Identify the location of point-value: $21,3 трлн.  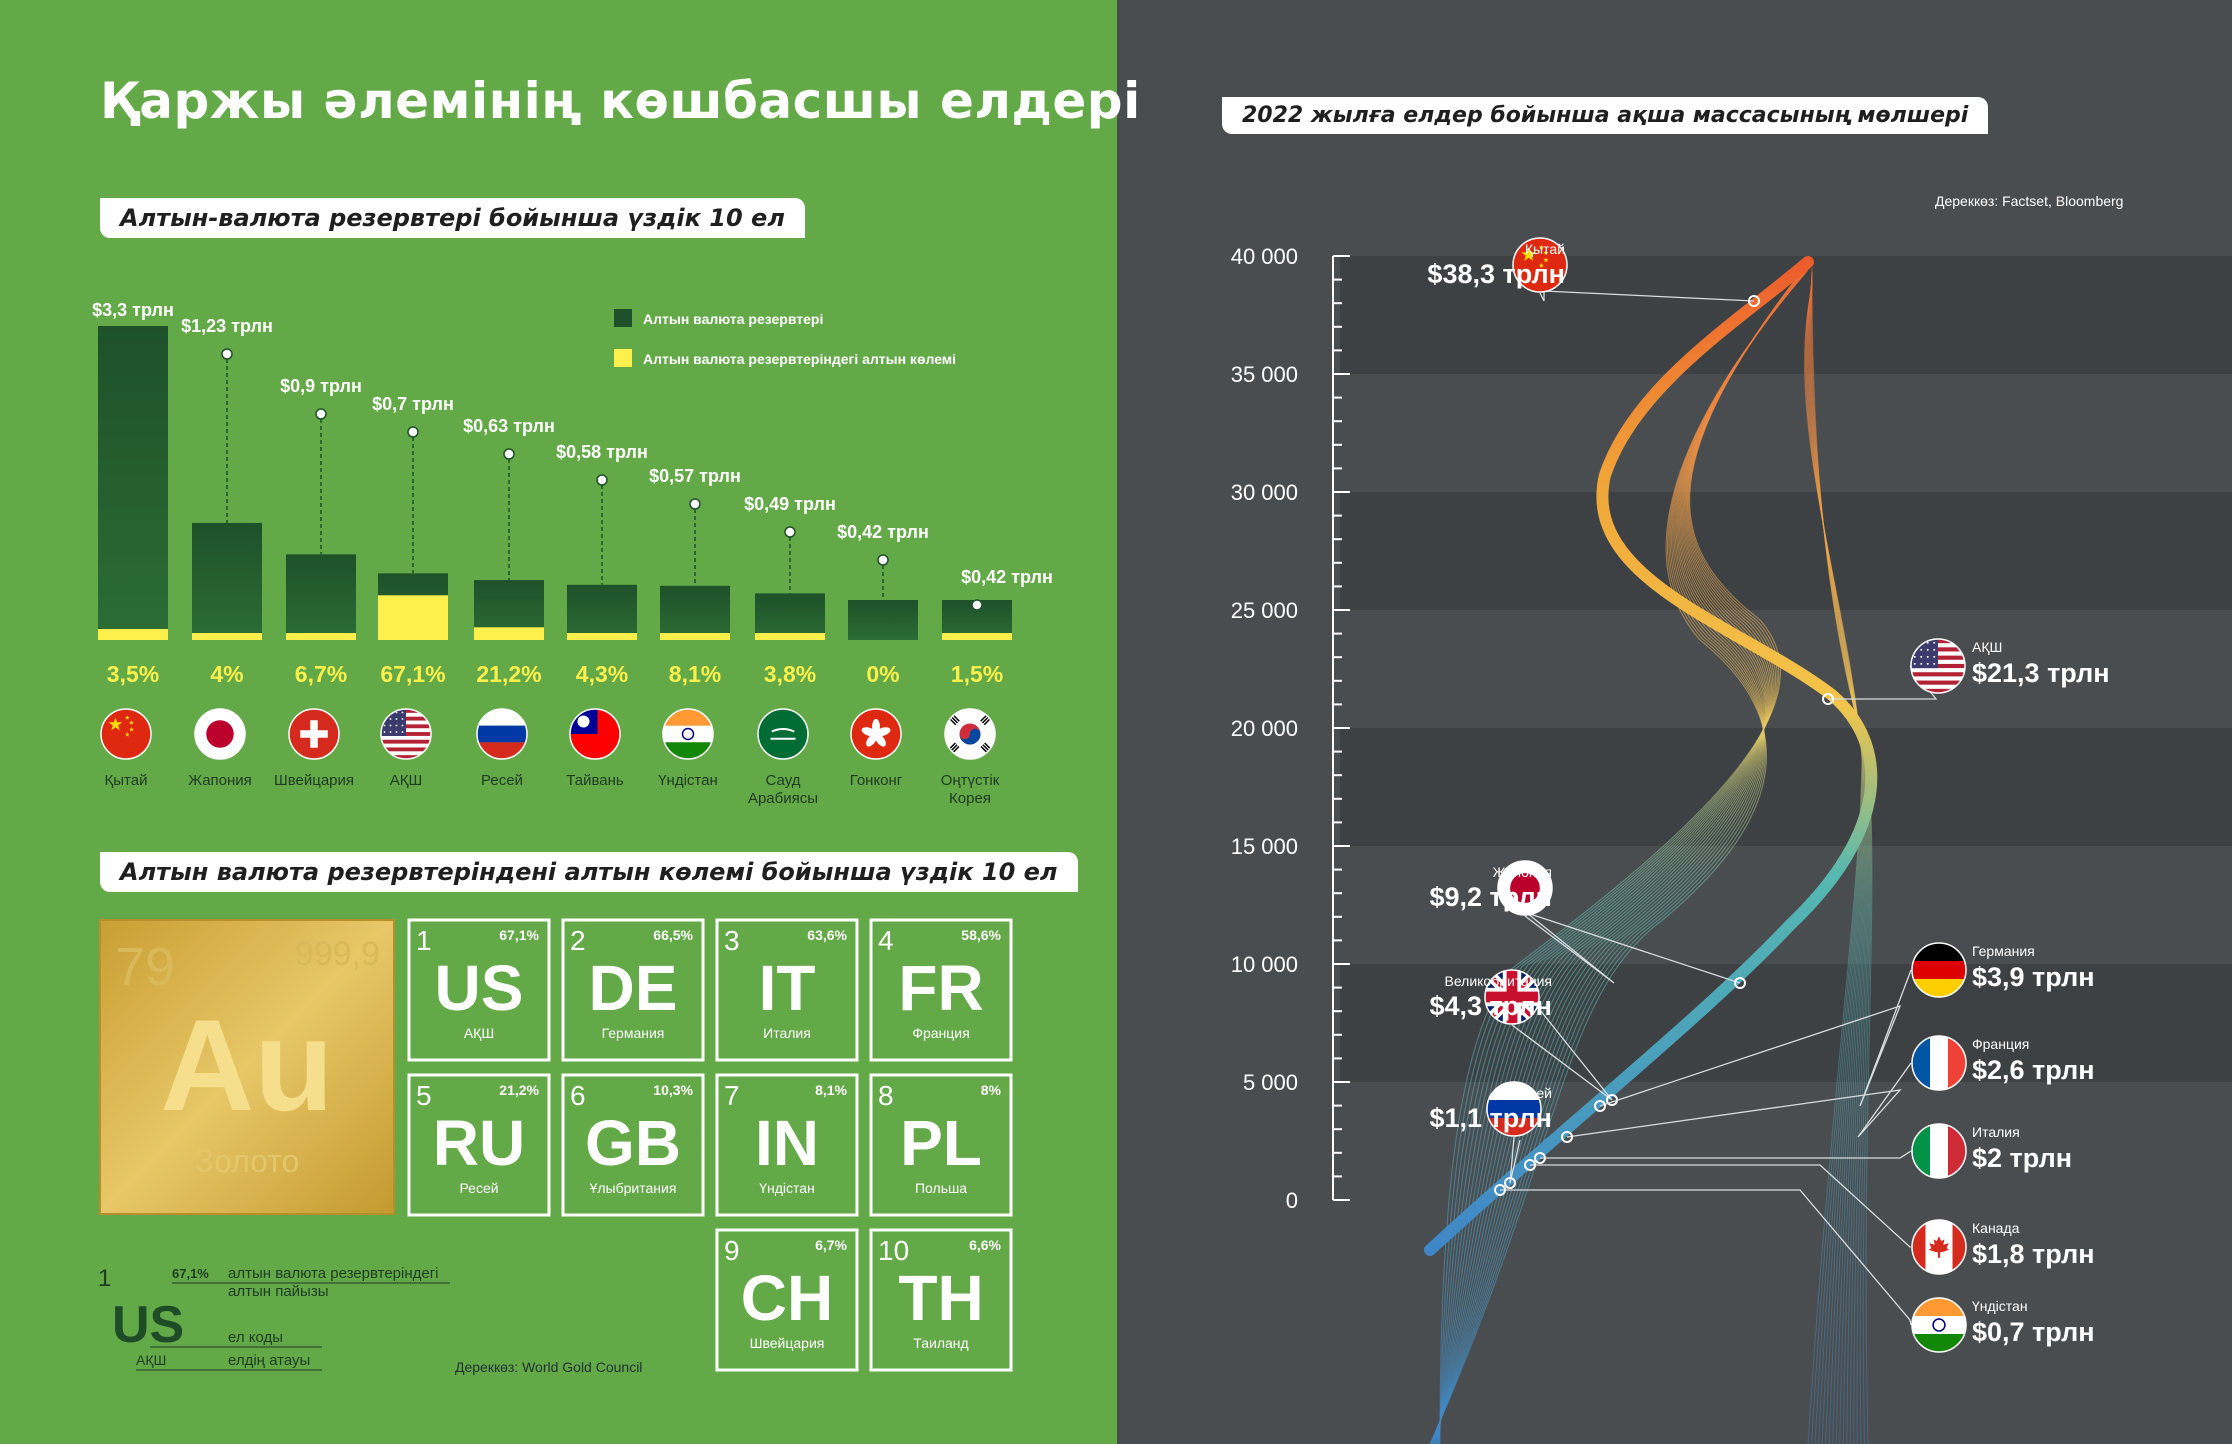
(2041, 673).